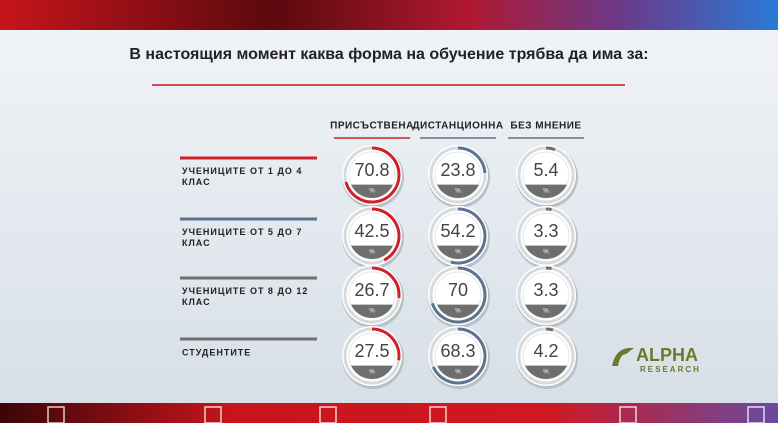  I want to click on value-label: 23.8, so click(457, 170).